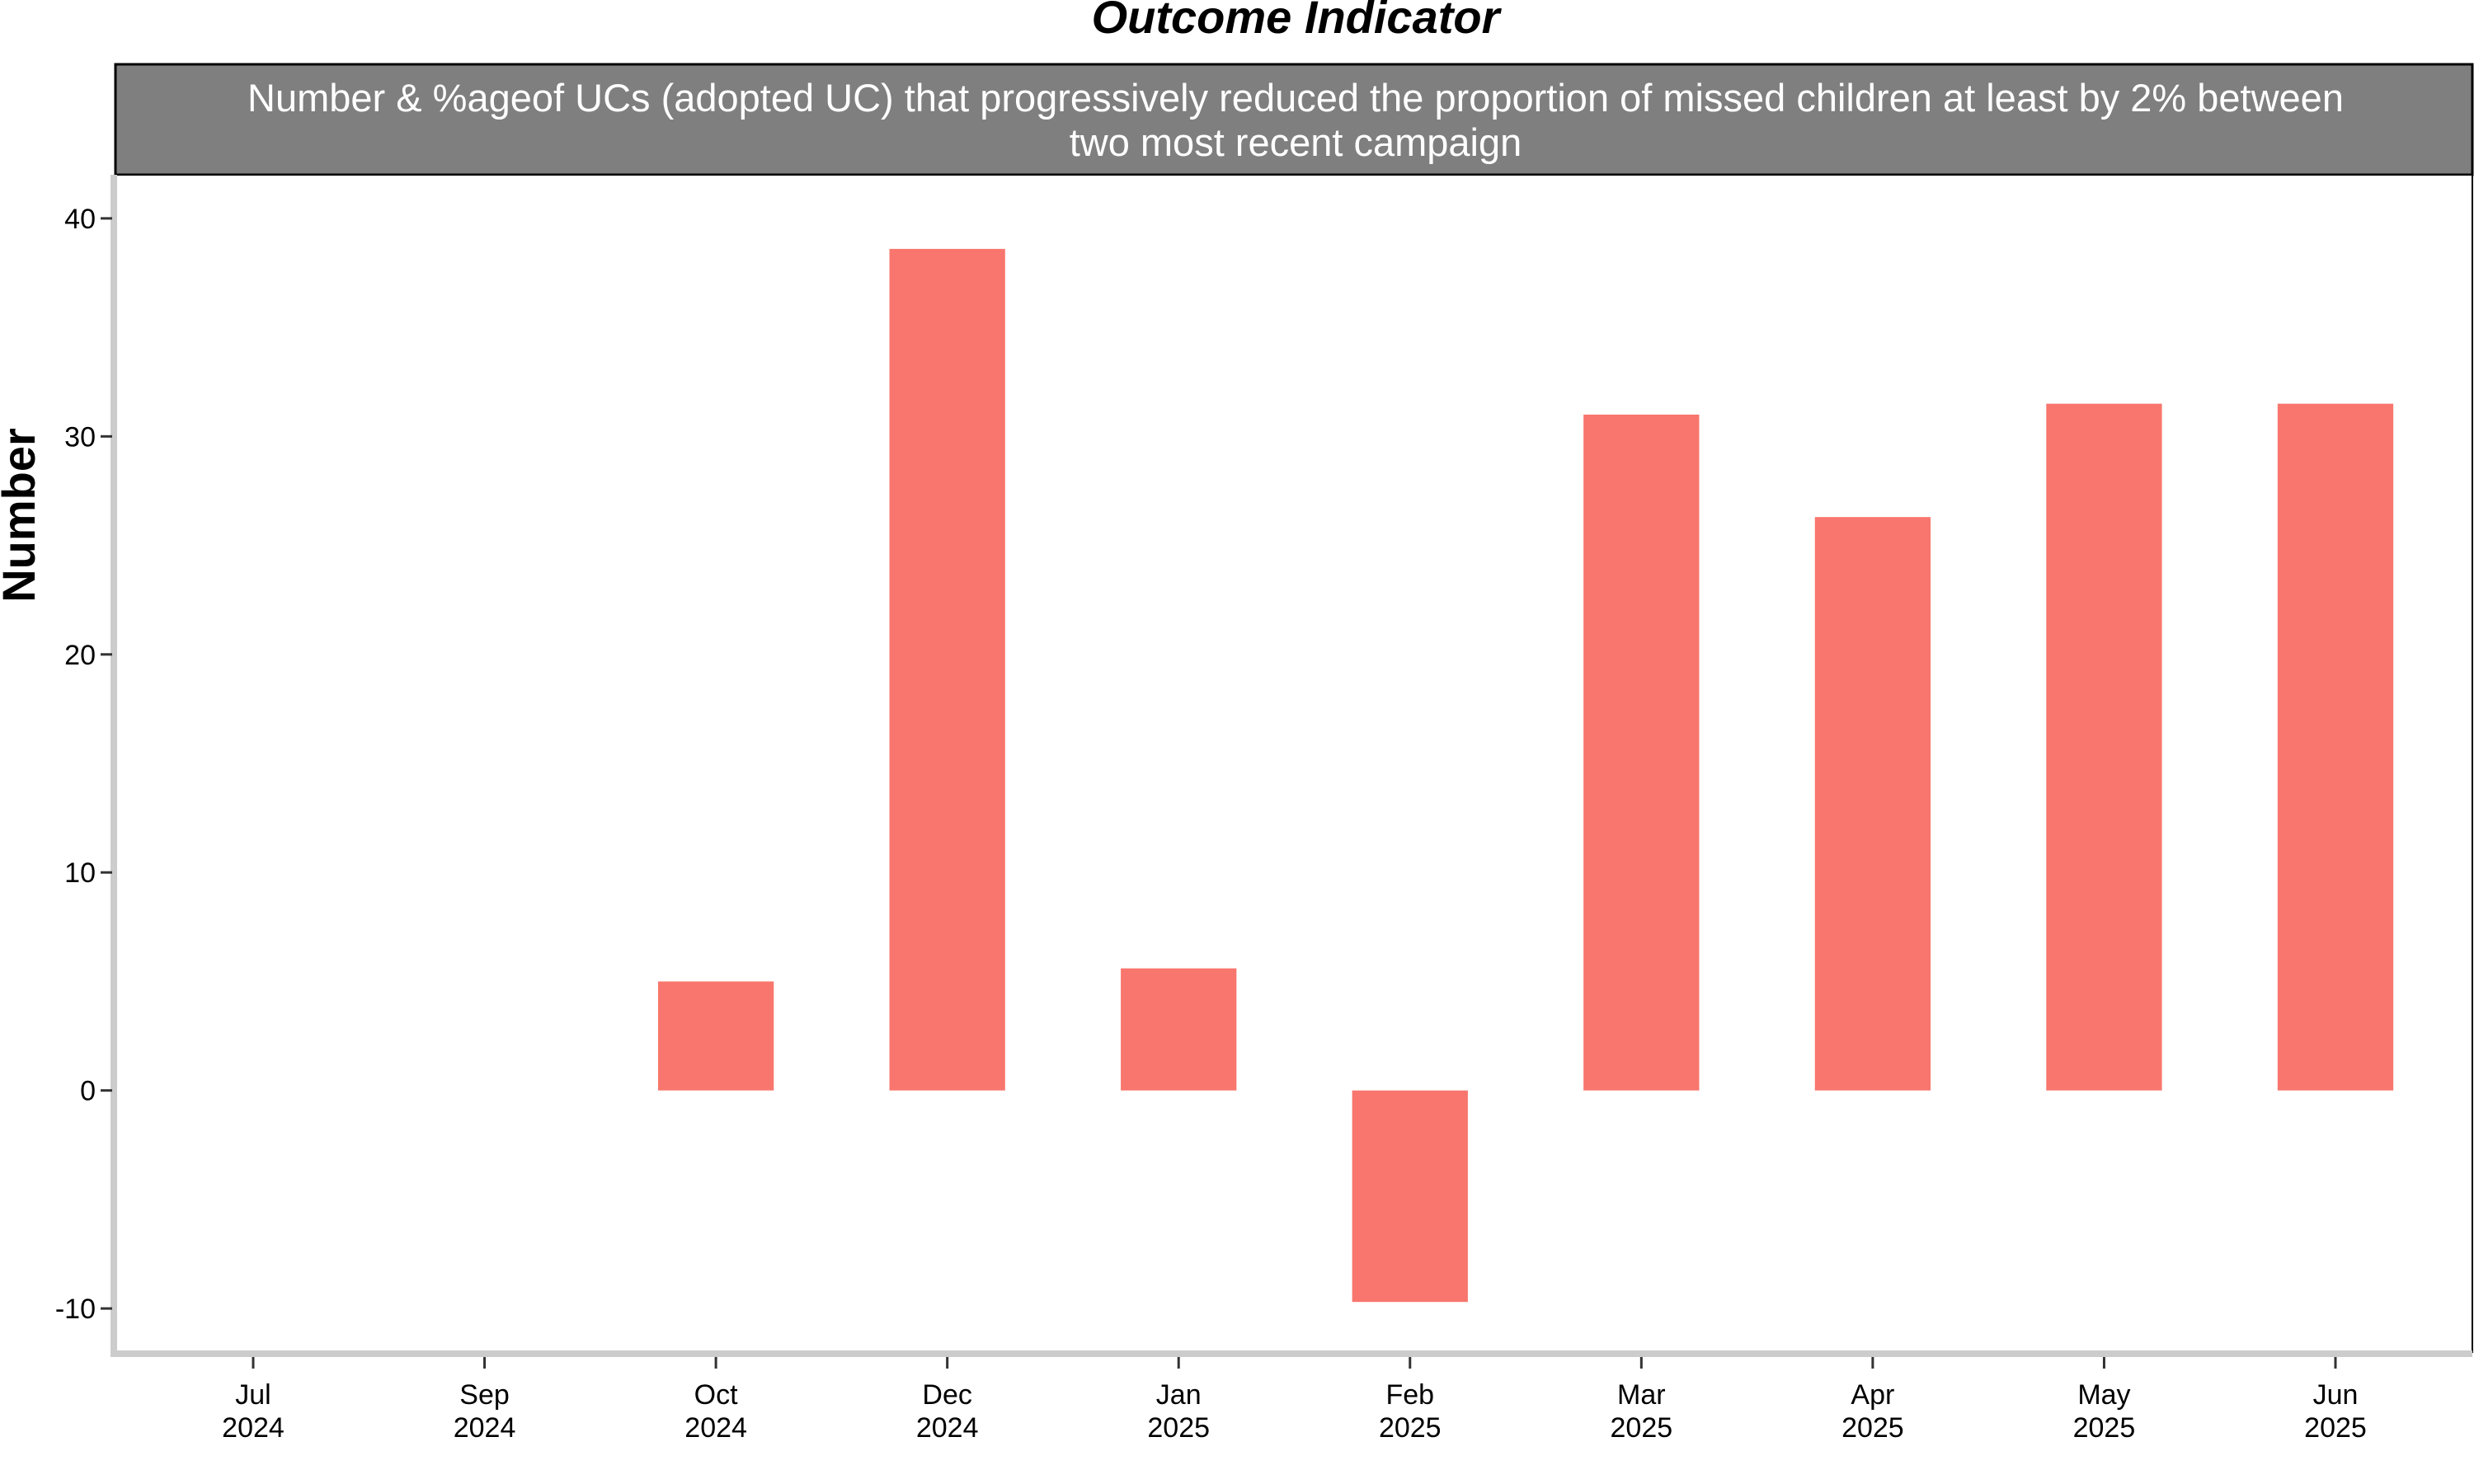  Describe the element at coordinates (1297, 21) in the screenshot. I see `chart-title: Outcome Indicator` at that location.